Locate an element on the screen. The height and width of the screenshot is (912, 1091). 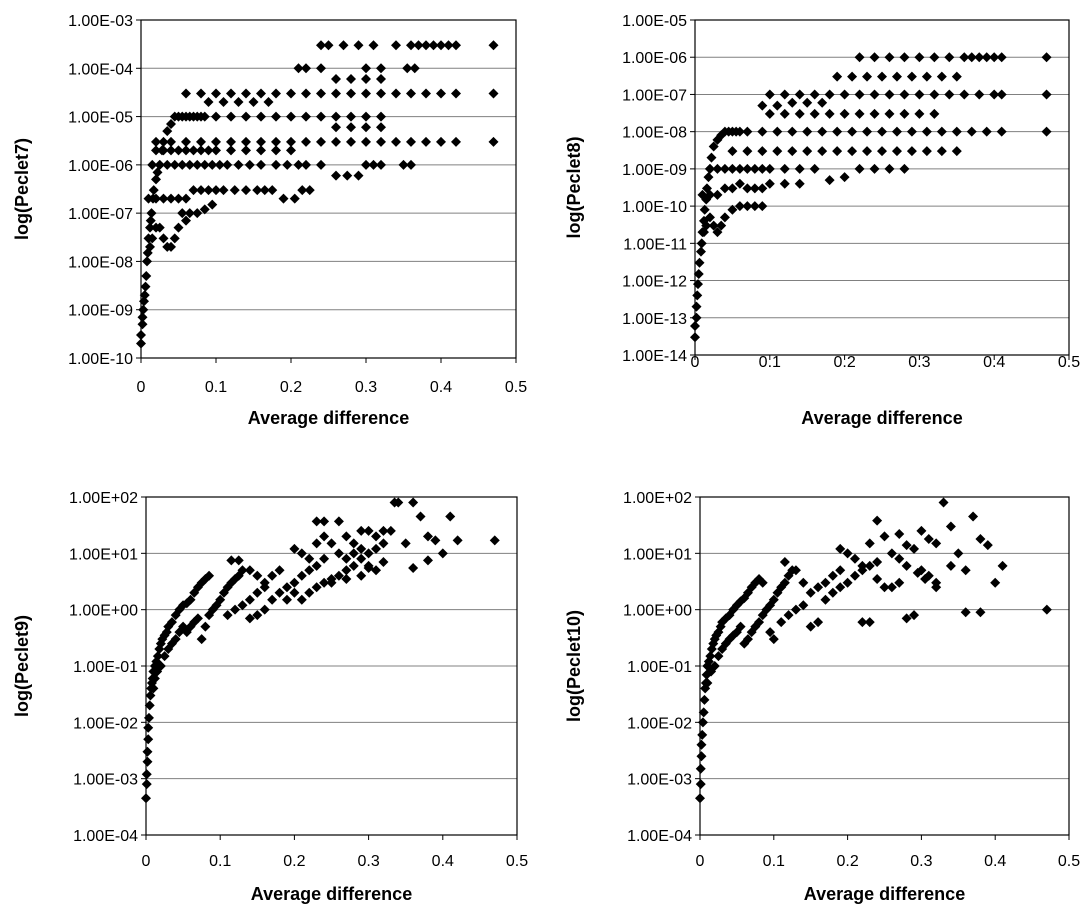
y-tick-label: 1.00E+01 is located at coordinates (657, 554).